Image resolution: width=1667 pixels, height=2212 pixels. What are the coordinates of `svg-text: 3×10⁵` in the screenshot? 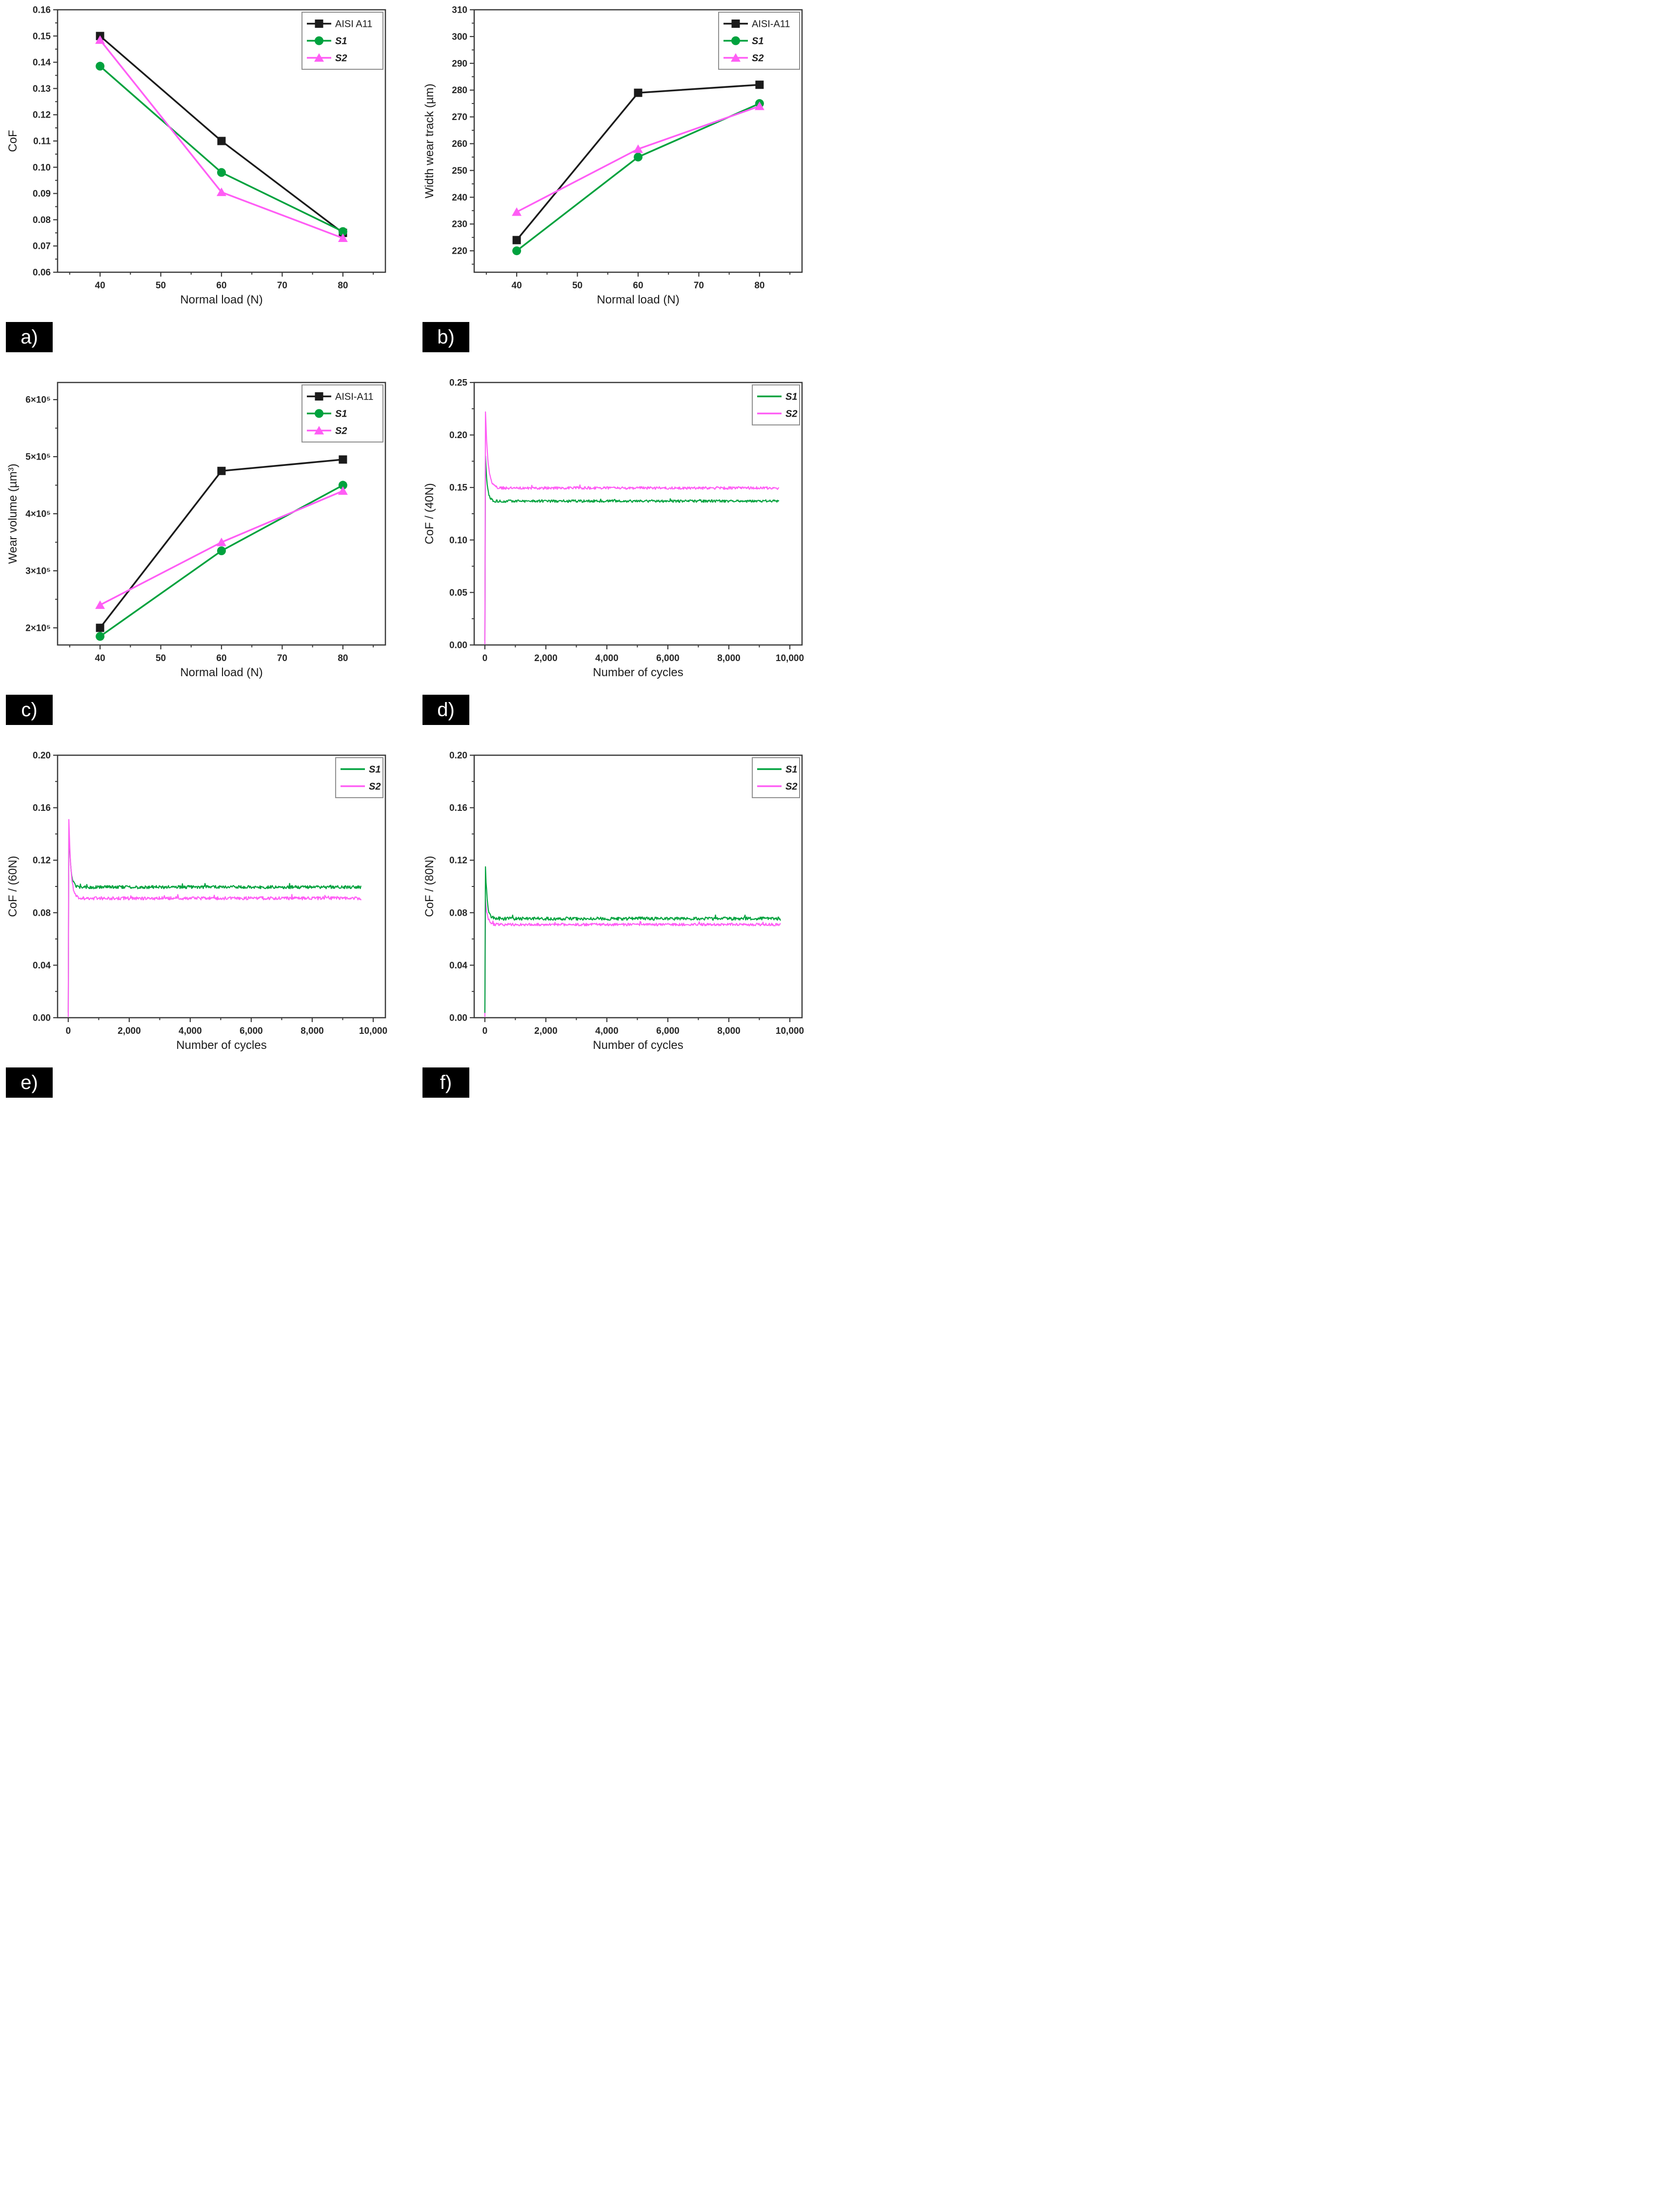 It's located at (38, 571).